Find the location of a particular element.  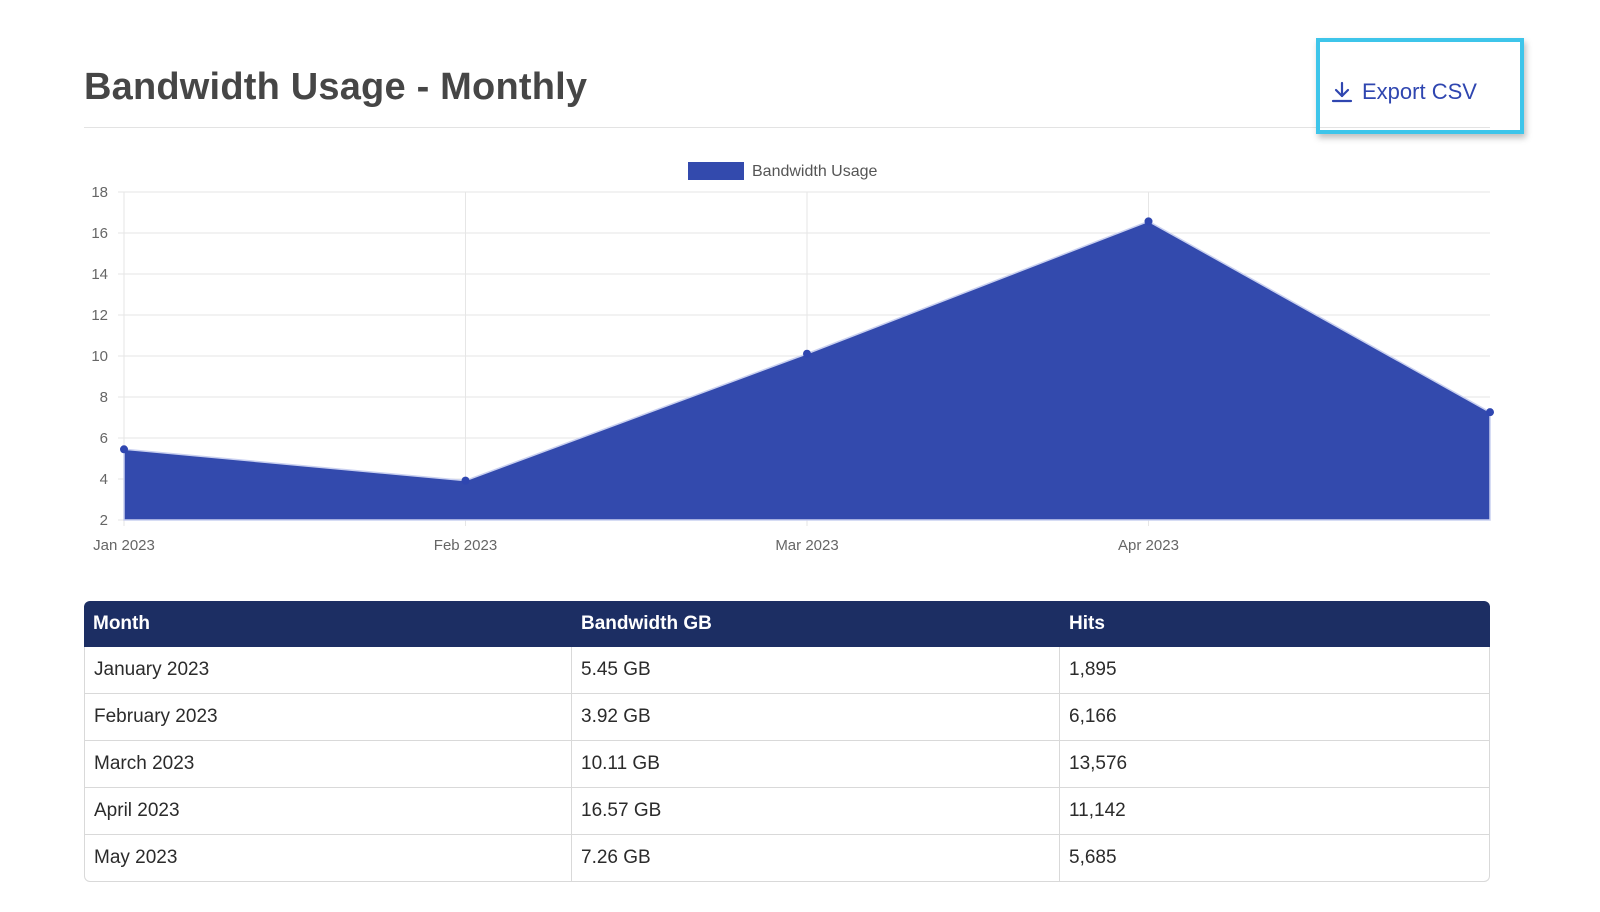

y-tick-label: 12 is located at coordinates (99, 315).